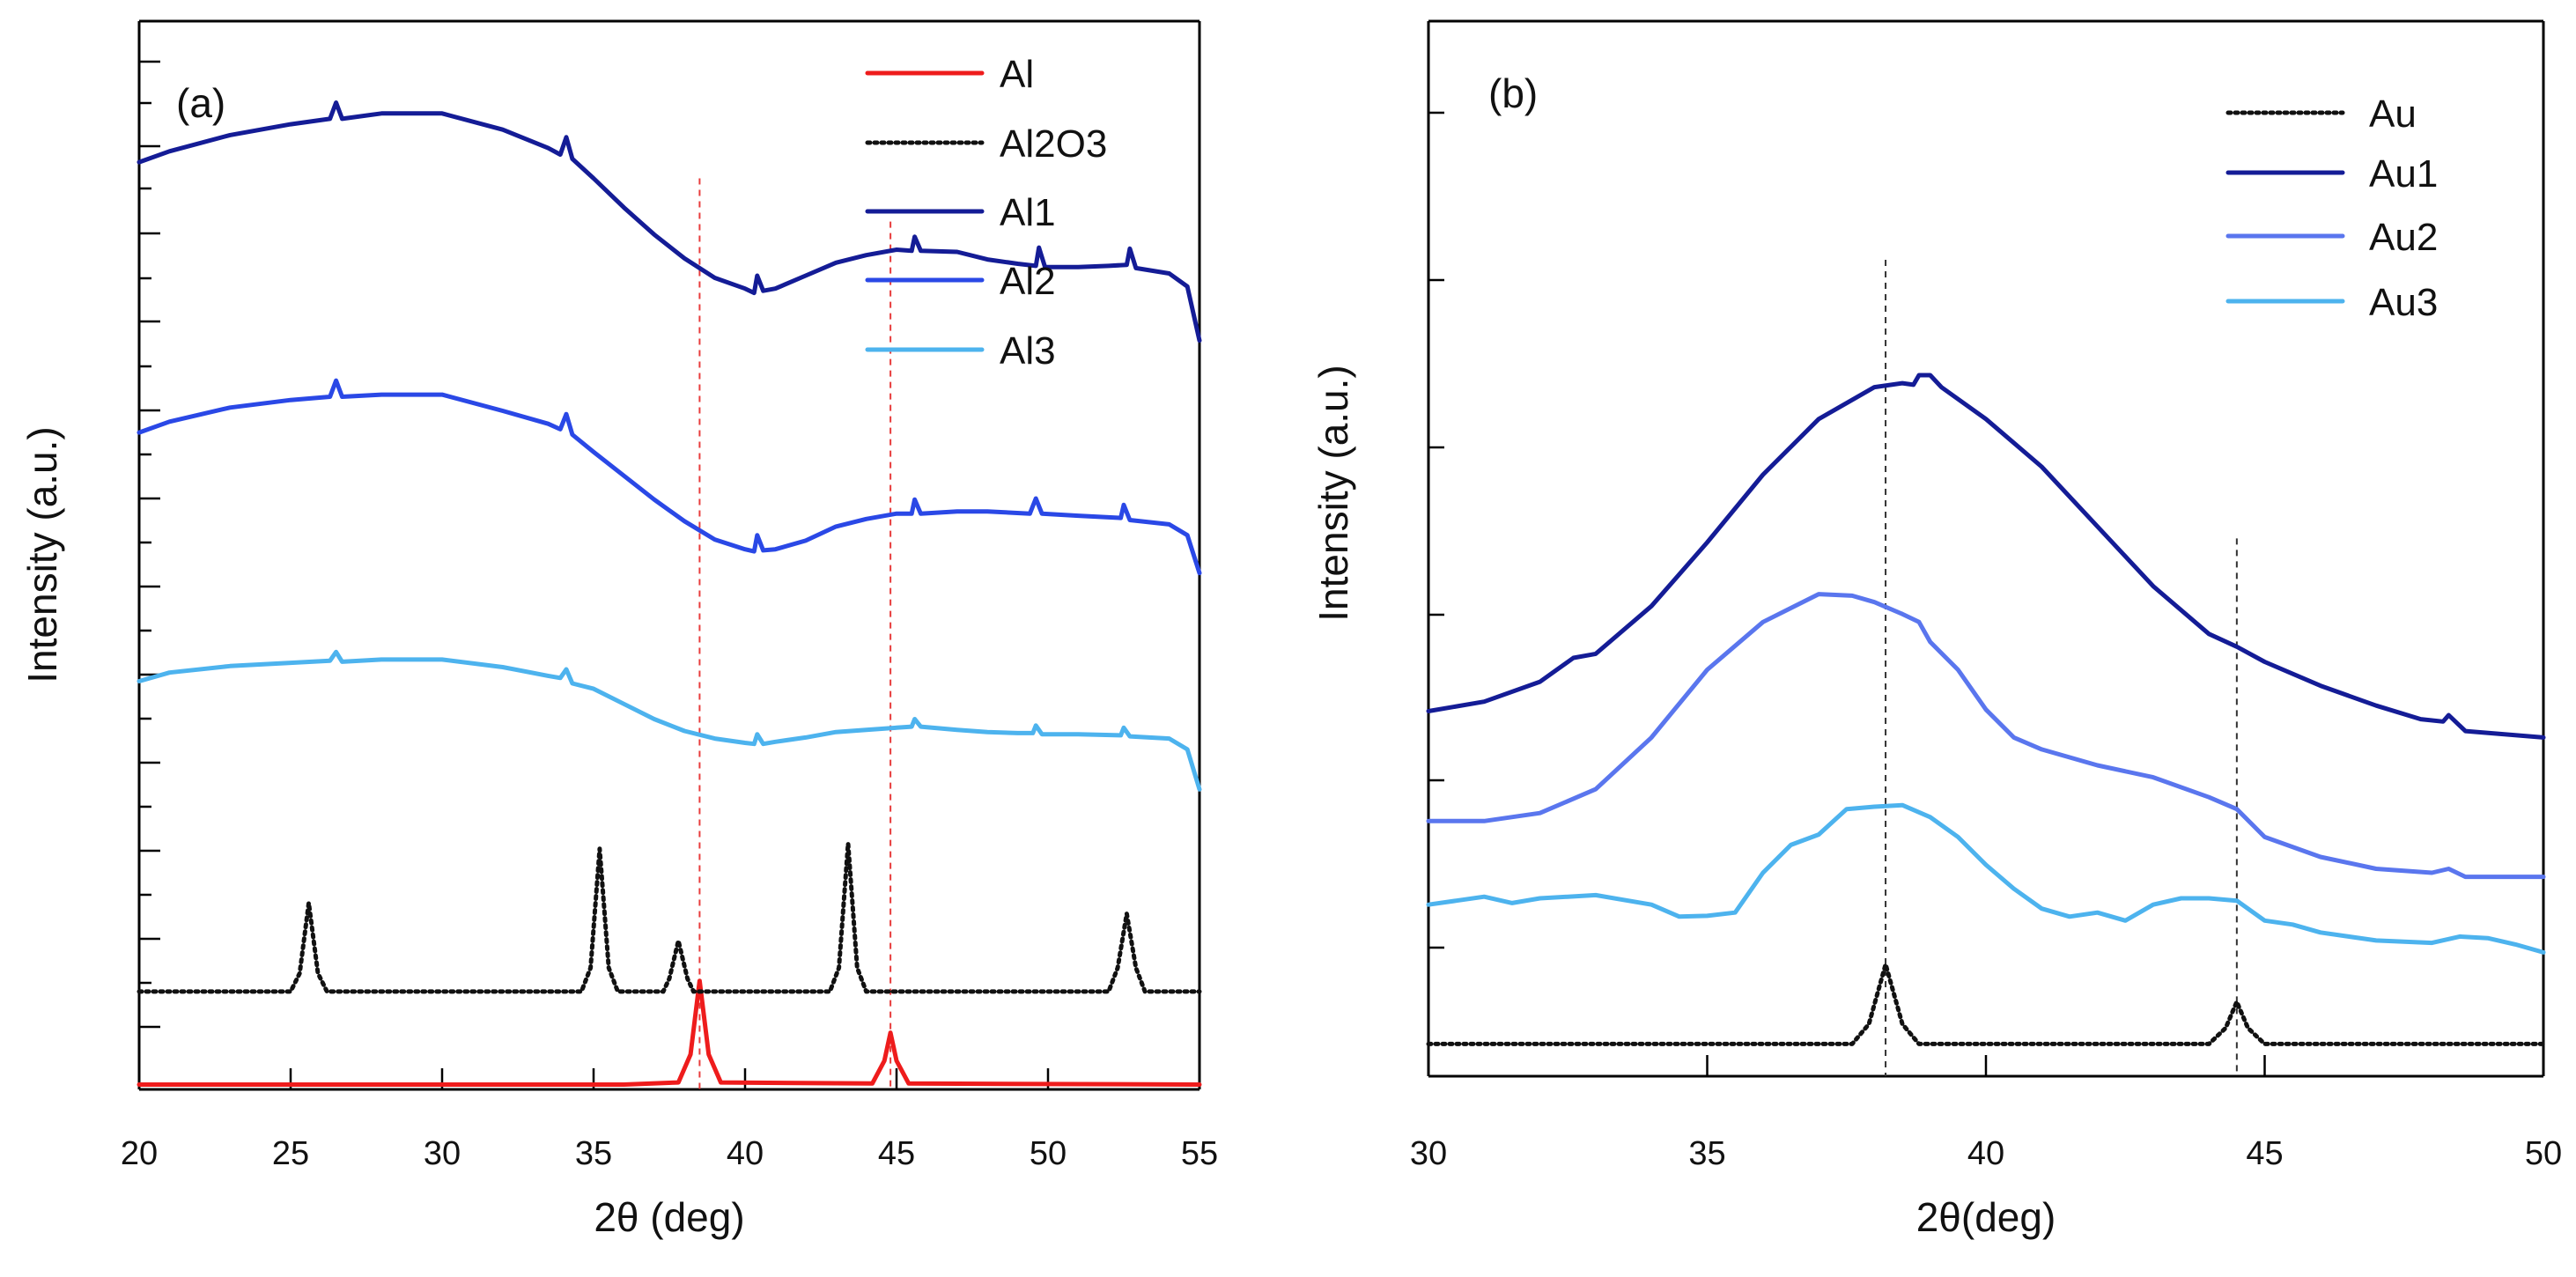 This screenshot has width=2576, height=1277. I want to click on panel-b-label: (b), so click(1513, 93).